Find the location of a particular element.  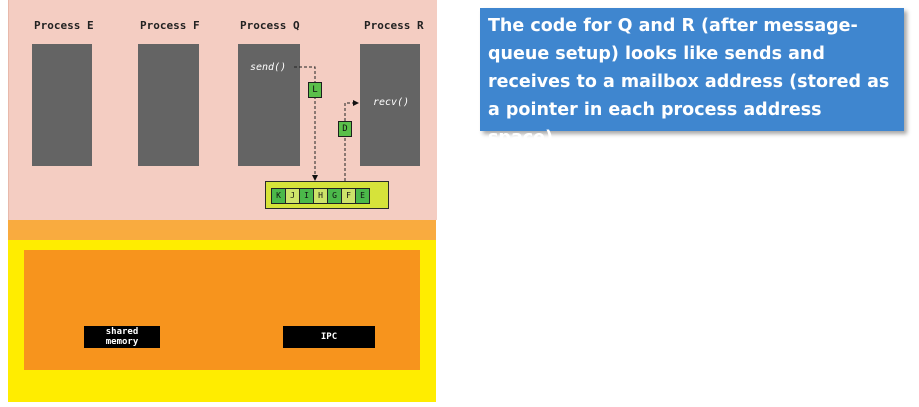

process-q-label: Process Q is located at coordinates (270, 25).